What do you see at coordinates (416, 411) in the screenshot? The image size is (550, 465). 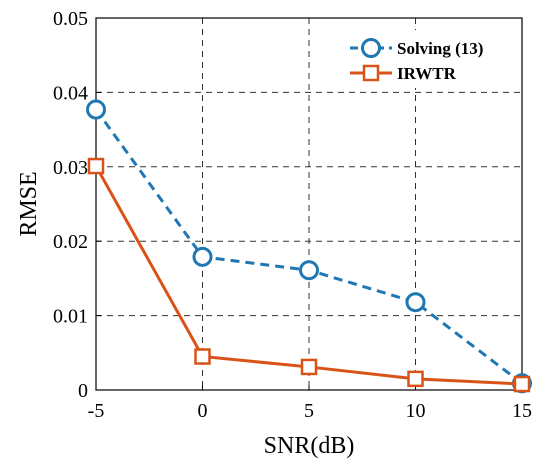 I see `x-tick-label: 10` at bounding box center [416, 411].